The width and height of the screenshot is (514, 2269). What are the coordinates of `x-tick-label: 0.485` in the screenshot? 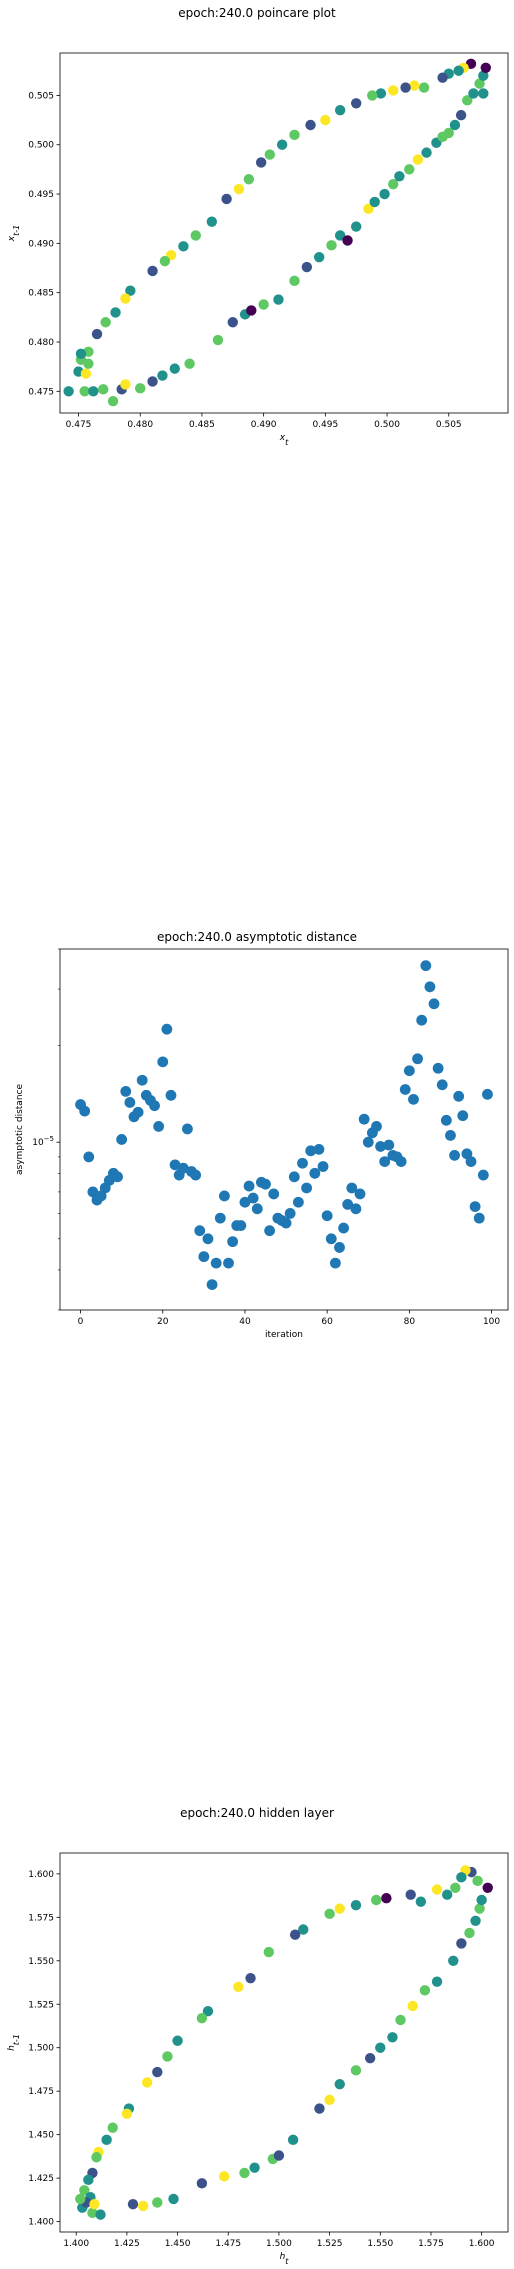 It's located at (202, 425).